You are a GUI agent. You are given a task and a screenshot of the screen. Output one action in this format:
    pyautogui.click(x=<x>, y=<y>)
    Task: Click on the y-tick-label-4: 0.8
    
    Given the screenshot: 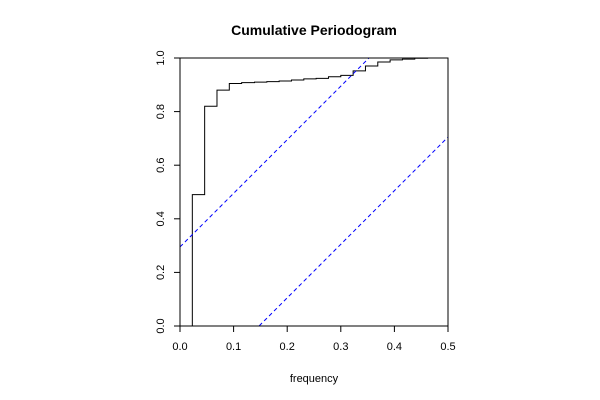 What is the action you would take?
    pyautogui.click(x=161, y=111)
    